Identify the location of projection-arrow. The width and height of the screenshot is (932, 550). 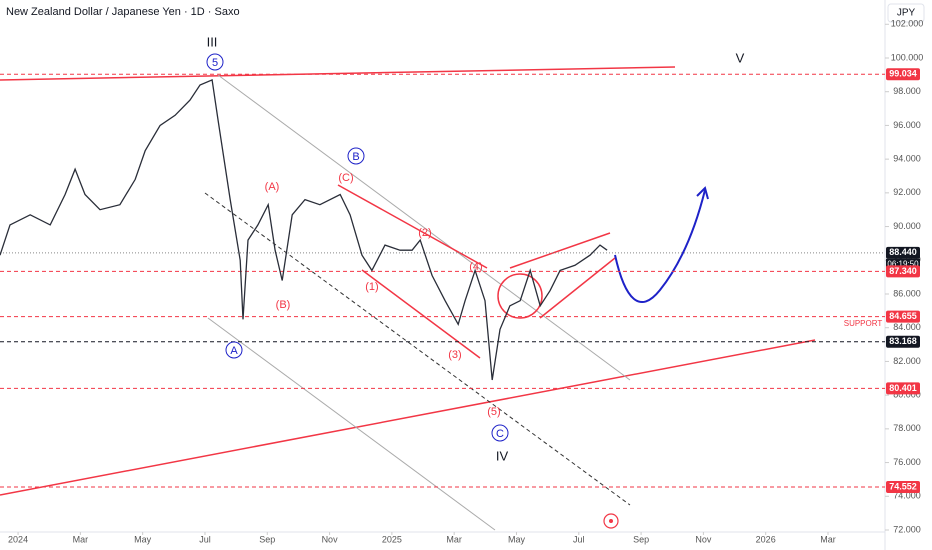
(702, 193).